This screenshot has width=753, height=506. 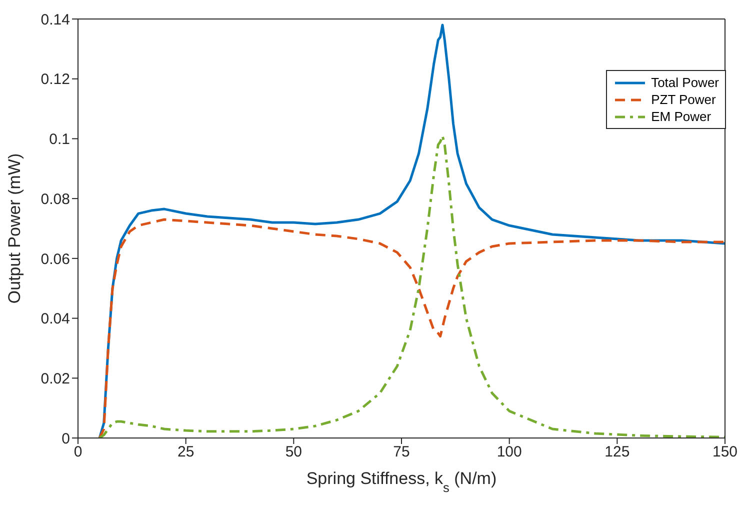 I want to click on y-tick-label: 0.02, so click(x=55, y=379).